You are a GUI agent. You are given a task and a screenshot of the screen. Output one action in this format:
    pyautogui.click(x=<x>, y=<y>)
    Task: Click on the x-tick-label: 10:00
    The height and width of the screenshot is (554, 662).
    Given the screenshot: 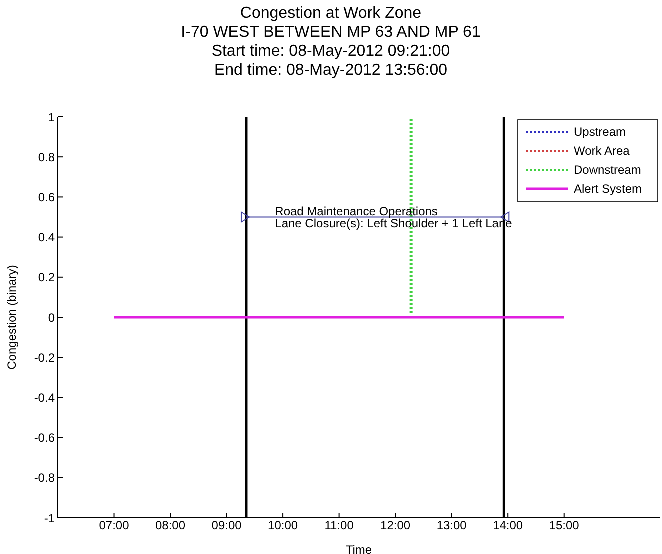 What is the action you would take?
    pyautogui.click(x=283, y=525)
    